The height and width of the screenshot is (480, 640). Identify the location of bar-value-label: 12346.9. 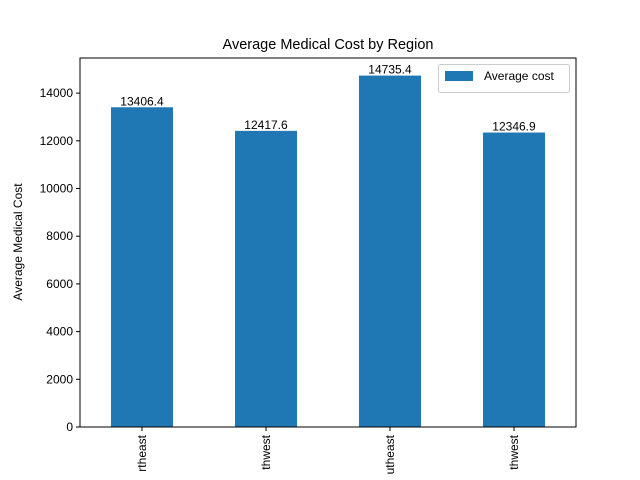
(514, 127).